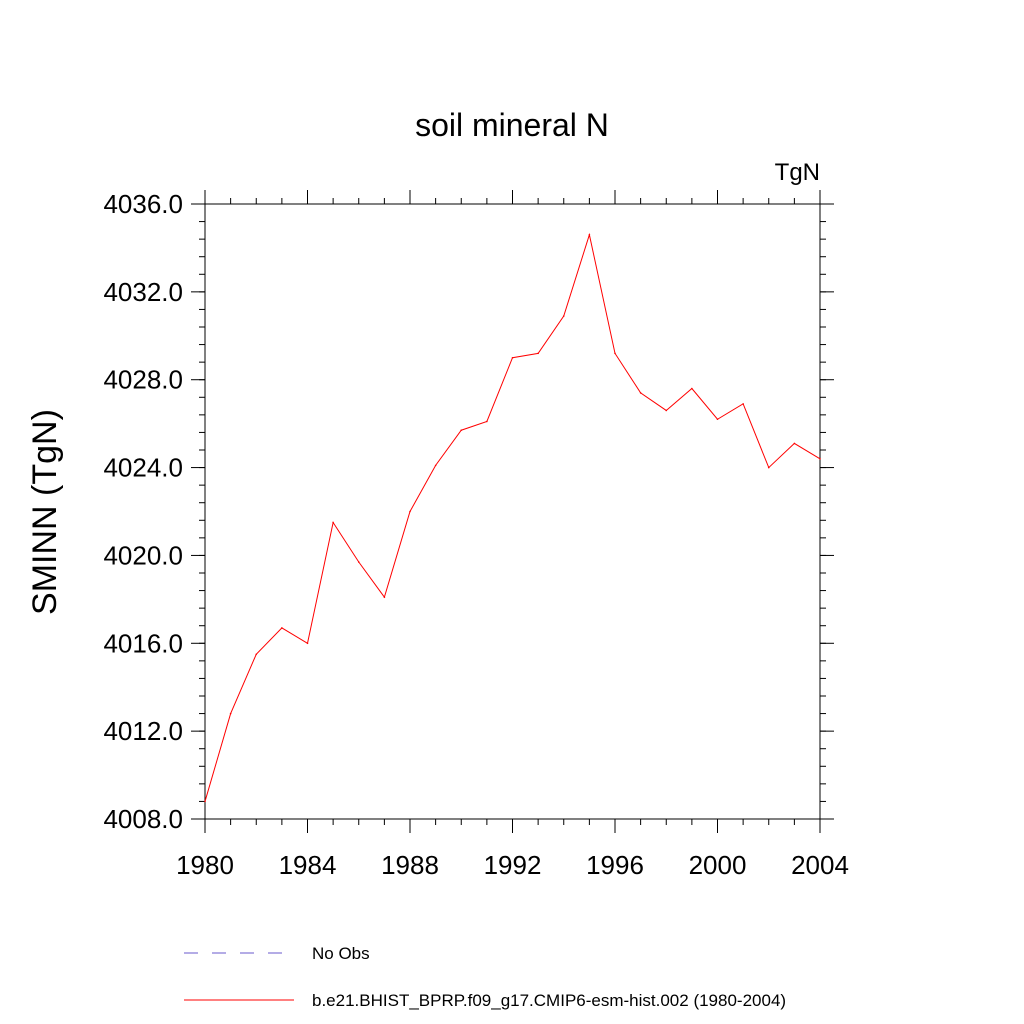 The image size is (1024, 1024). Describe the element at coordinates (143, 731) in the screenshot. I see `y-tick-label: 4012.0` at that location.